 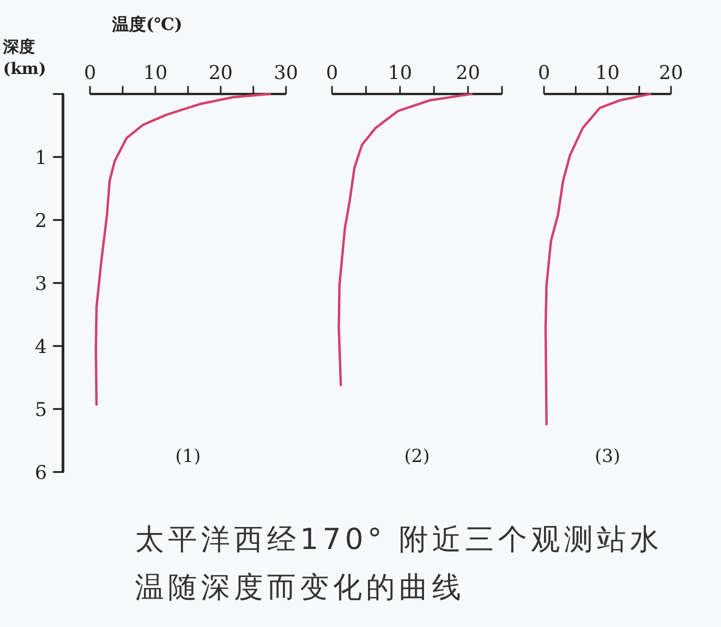 I want to click on y-tick-label: 1, so click(x=40, y=158).